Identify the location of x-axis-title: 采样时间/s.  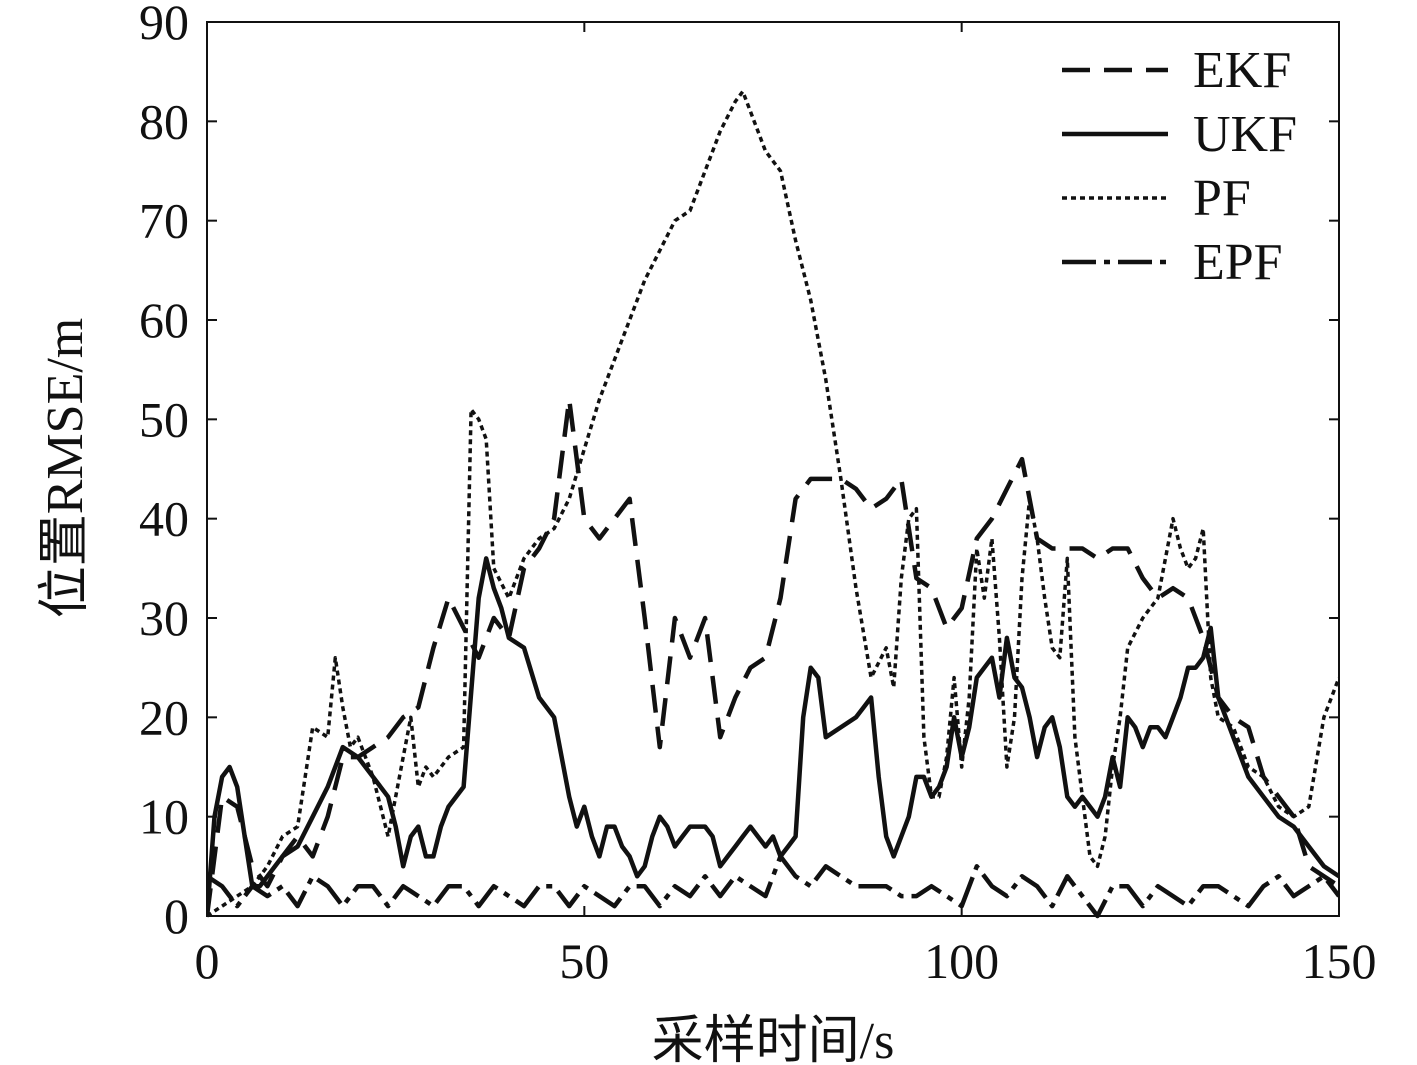
(773, 1039).